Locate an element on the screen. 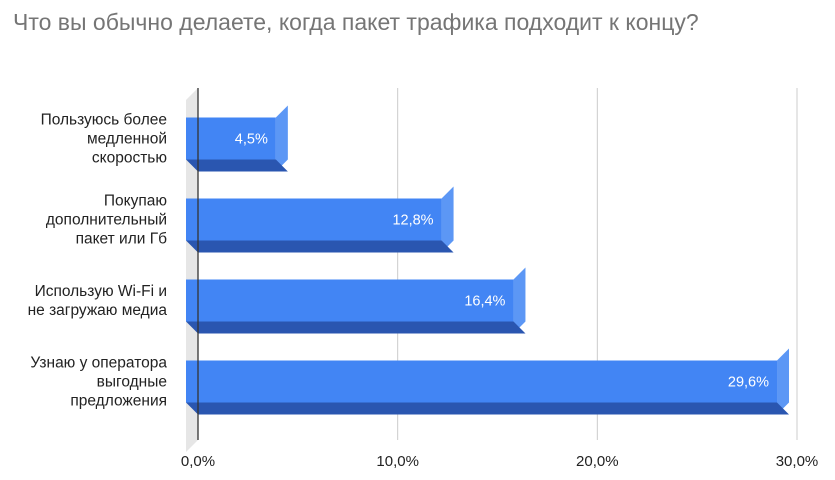 The width and height of the screenshot is (835, 480). data-label: 29,6% is located at coordinates (748, 383).